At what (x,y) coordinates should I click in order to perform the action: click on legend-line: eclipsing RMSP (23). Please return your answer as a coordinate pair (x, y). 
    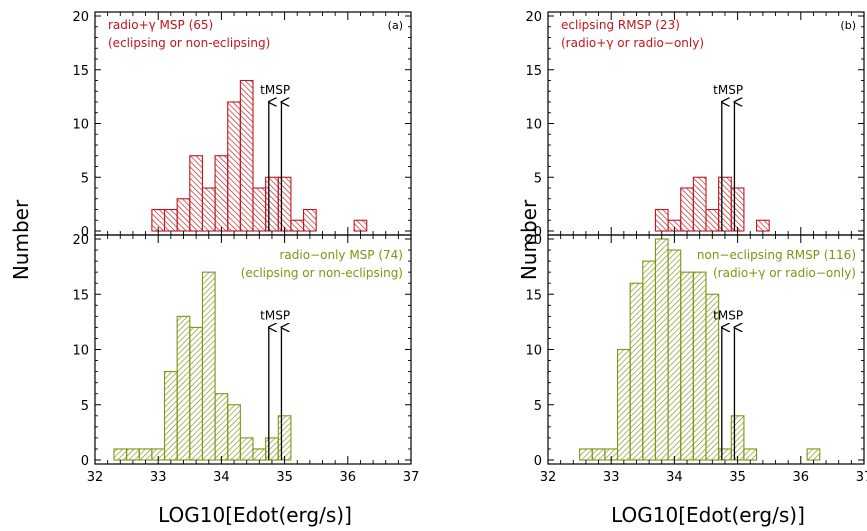
    Looking at the image, I should click on (620, 25).